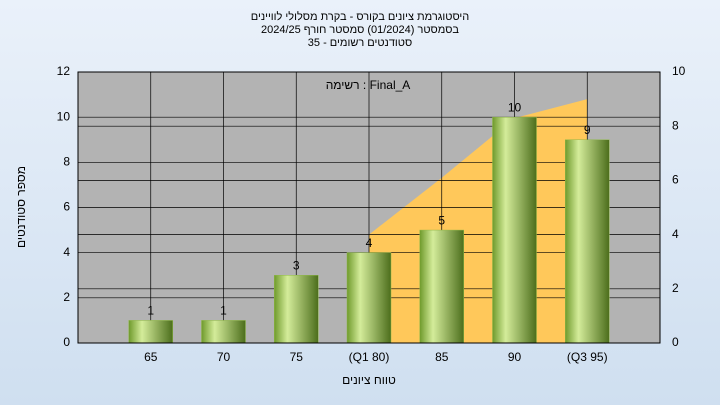 The height and width of the screenshot is (405, 720). What do you see at coordinates (21, 207) in the screenshot?
I see `y-axis-label: מספר סטודנטים` at bounding box center [21, 207].